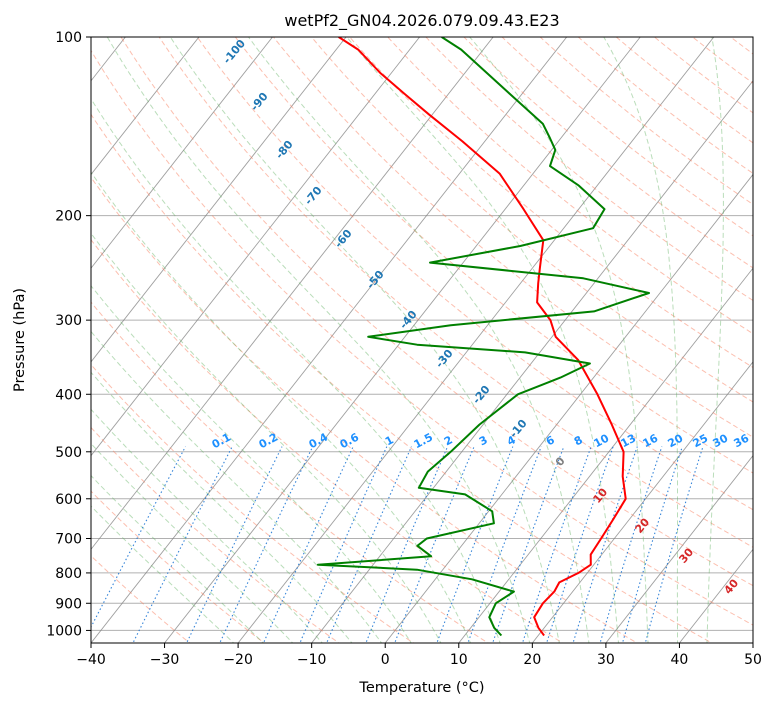  What do you see at coordinates (68, 574) in the screenshot?
I see `y-tick-label: 800` at bounding box center [68, 574].